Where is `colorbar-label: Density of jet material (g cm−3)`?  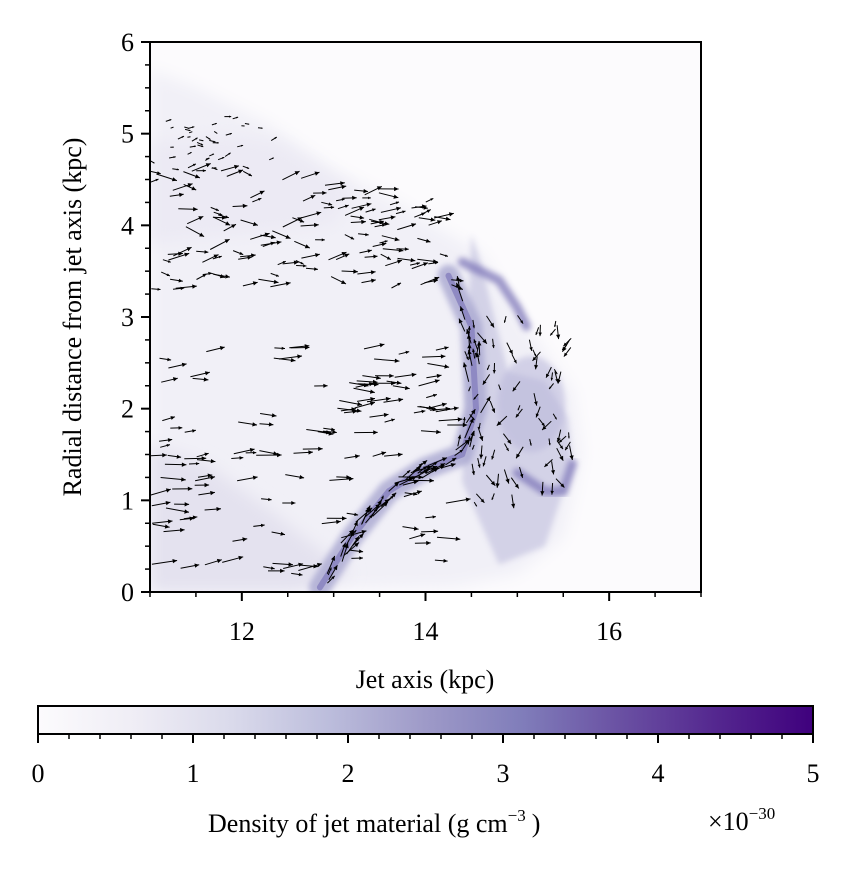 colorbar-label: Density of jet material (g cm−3) is located at coordinates (374, 822).